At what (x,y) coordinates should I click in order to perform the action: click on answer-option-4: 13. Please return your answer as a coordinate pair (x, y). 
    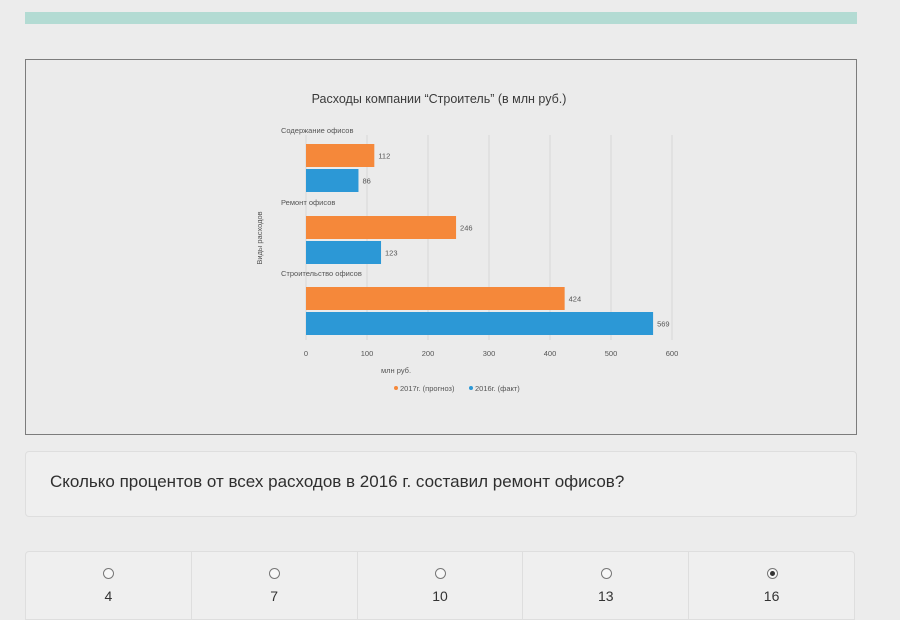
    Looking at the image, I should click on (606, 585).